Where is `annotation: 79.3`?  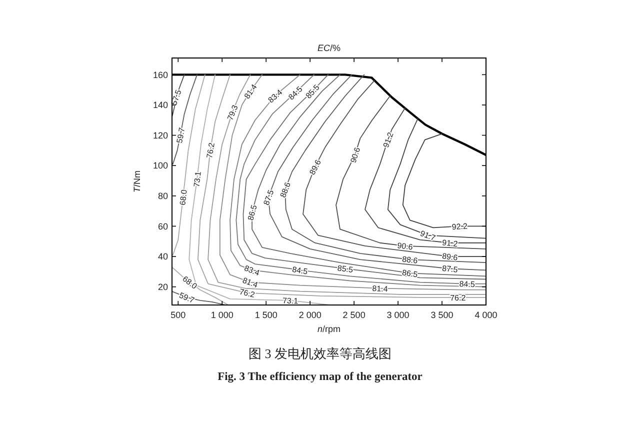
annotation: 79.3 is located at coordinates (232, 112).